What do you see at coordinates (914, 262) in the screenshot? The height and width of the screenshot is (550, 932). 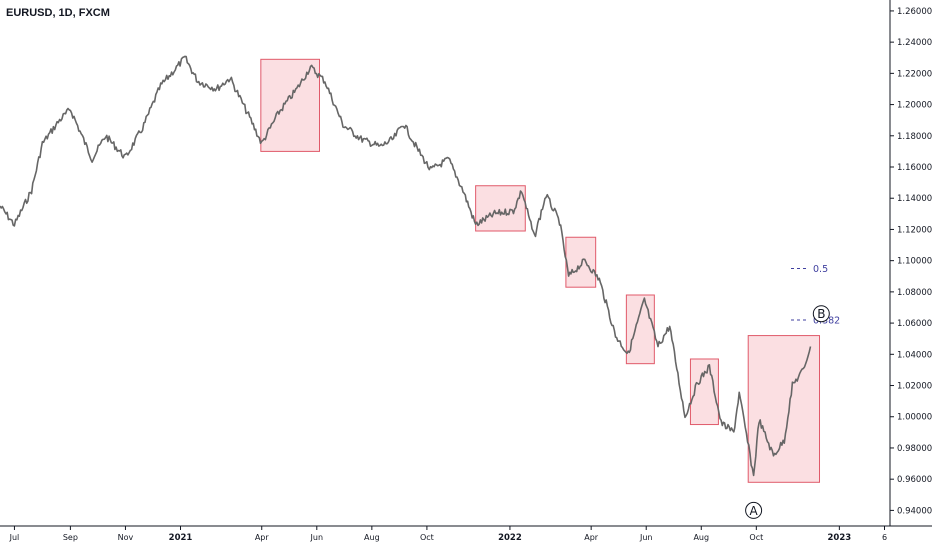 I see `y-tick-label: 1.10000` at bounding box center [914, 262].